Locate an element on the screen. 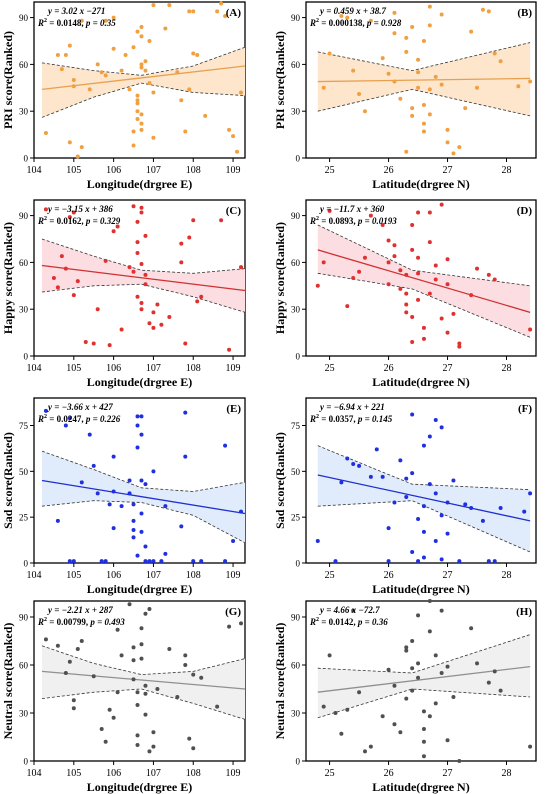 The image size is (550, 794). regression-stats: R2 = 0.0162, p = 0.329 is located at coordinates (79, 221).